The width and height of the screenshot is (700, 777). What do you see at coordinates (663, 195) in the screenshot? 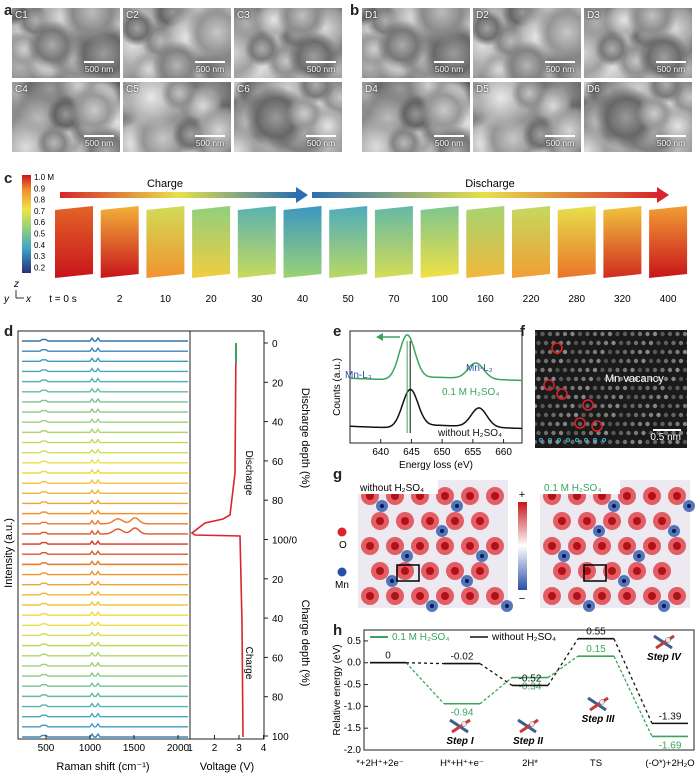
I see `discharge-arrow-head` at bounding box center [663, 195].